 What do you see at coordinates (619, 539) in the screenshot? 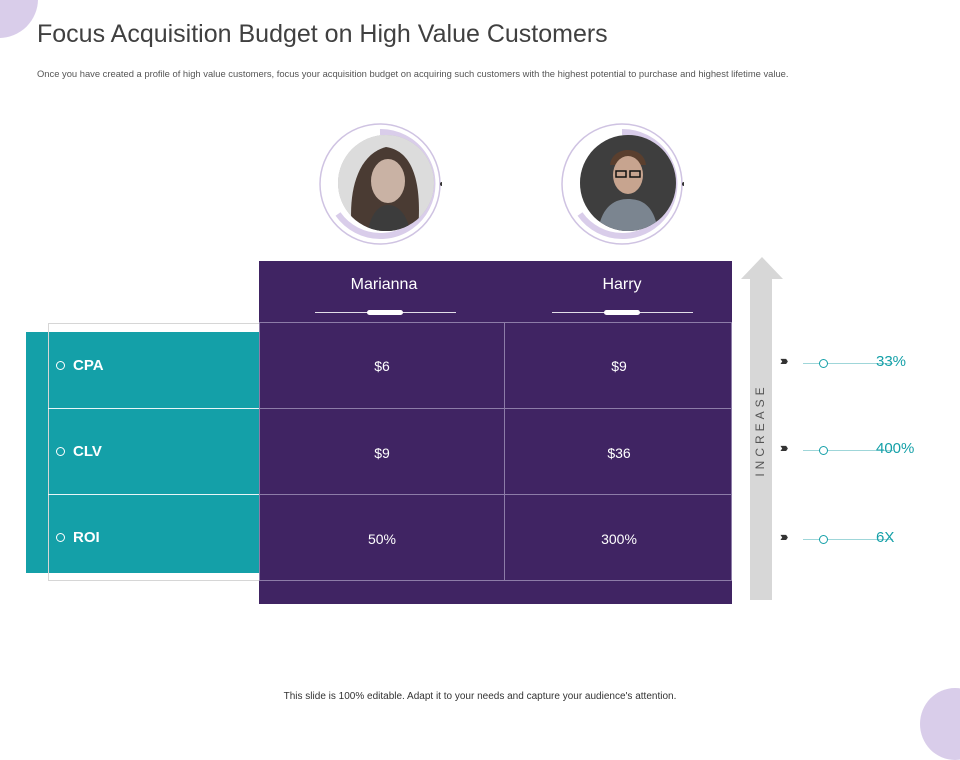
I see `table-cell: 300%` at bounding box center [619, 539].